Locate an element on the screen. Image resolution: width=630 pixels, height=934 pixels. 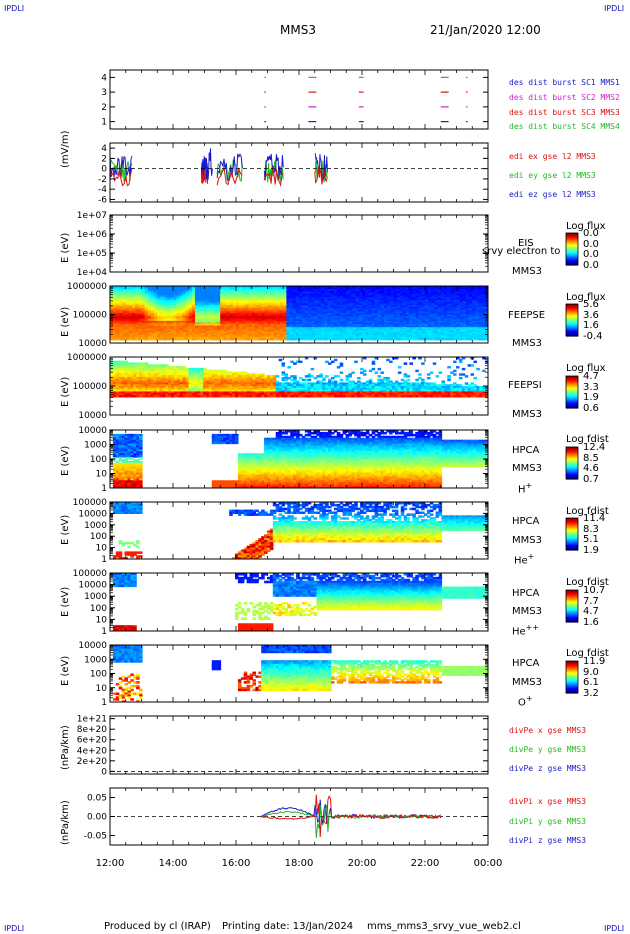
instrument-label-hpca-he2: HPCA is located at coordinates (526, 593).